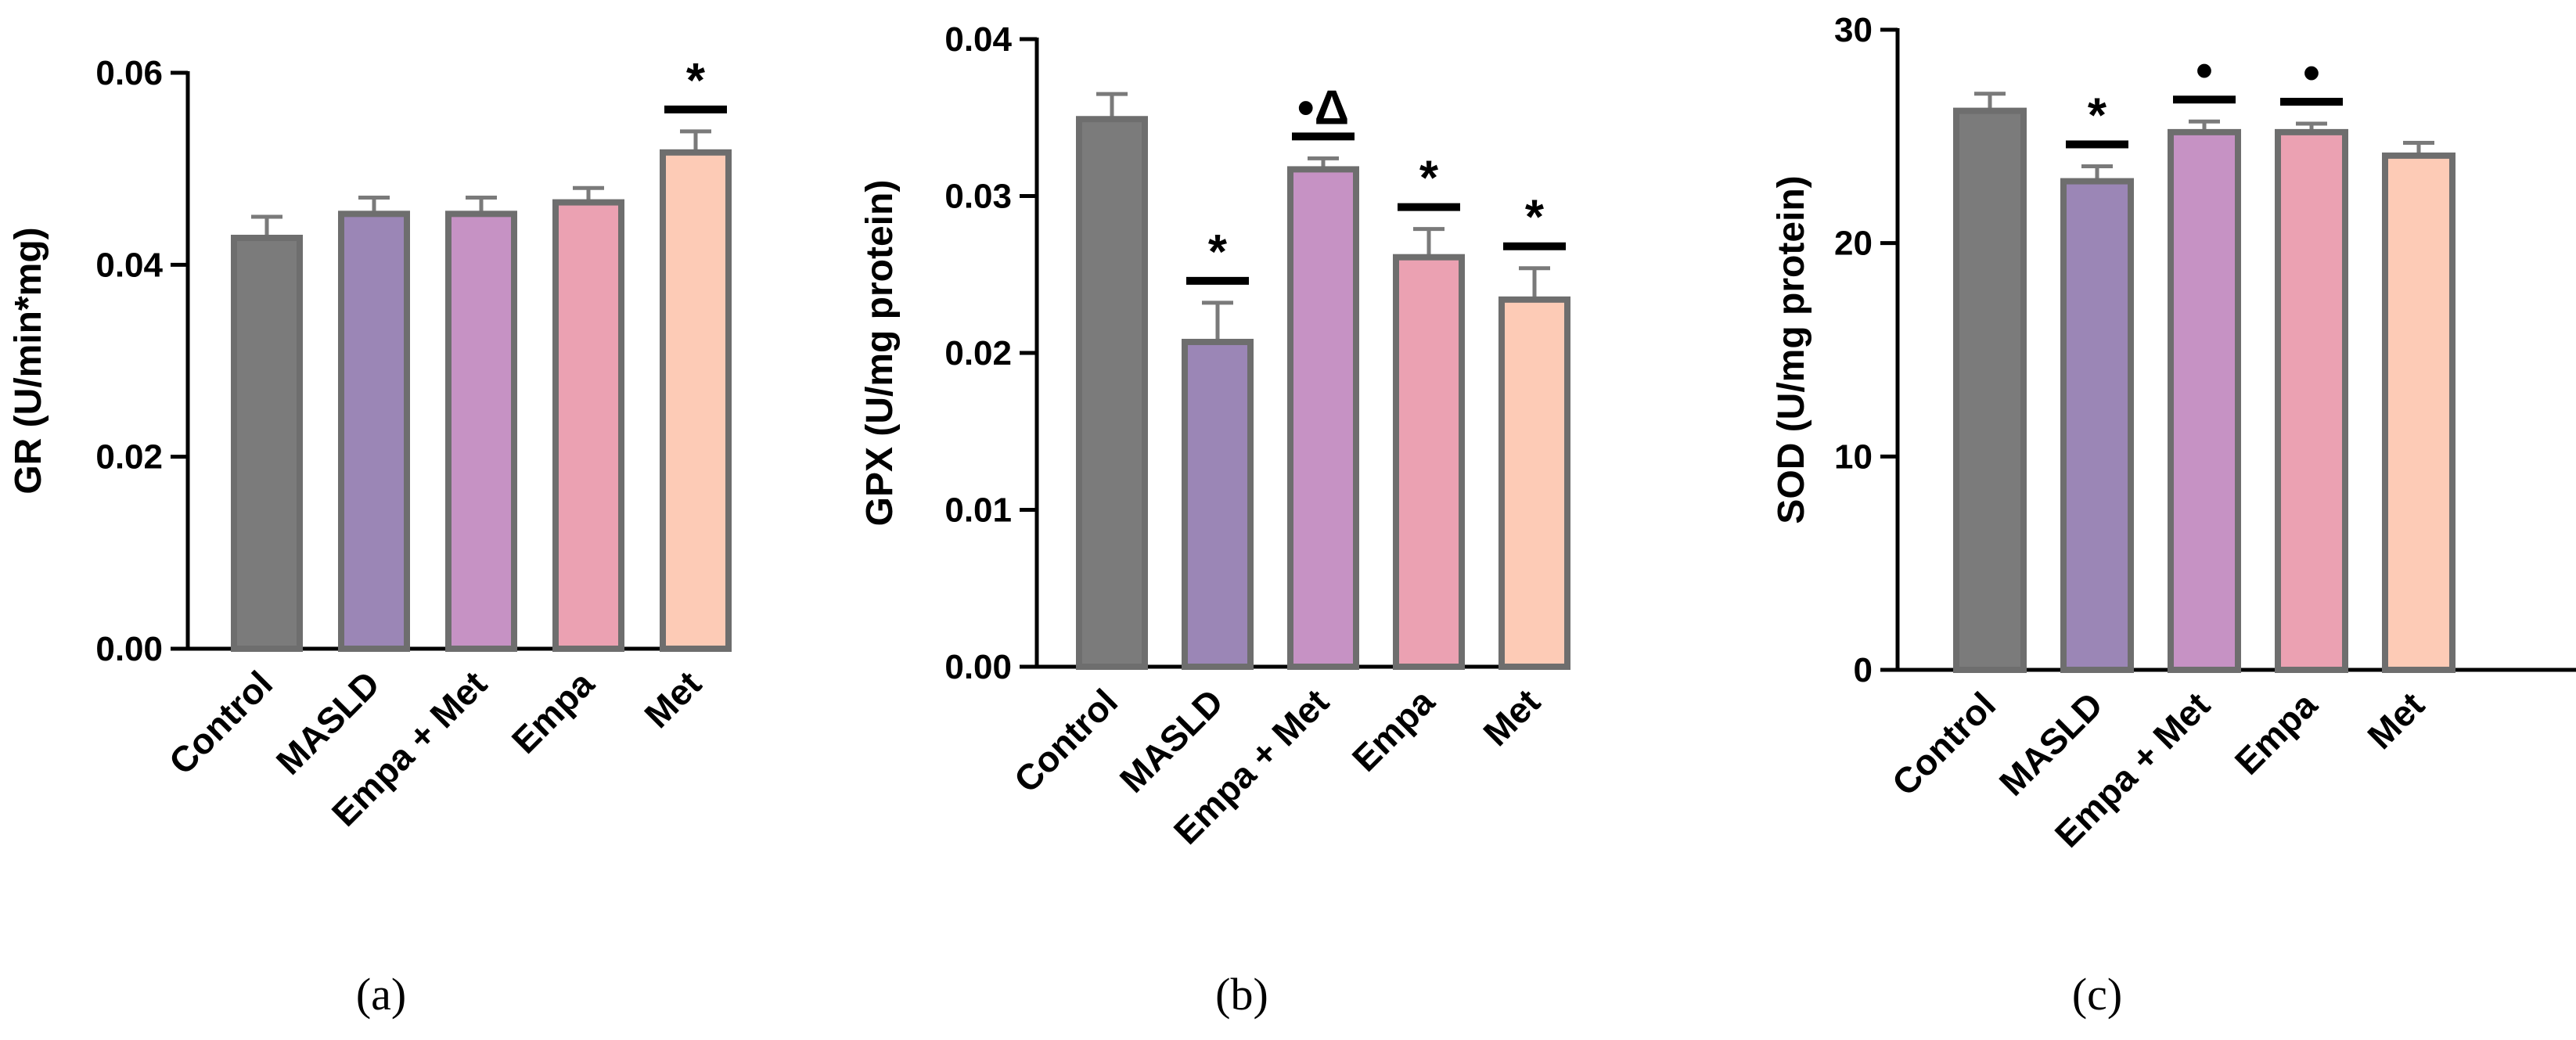 This screenshot has width=2576, height=1040. I want to click on y-tick-label: 0.03, so click(978, 197).